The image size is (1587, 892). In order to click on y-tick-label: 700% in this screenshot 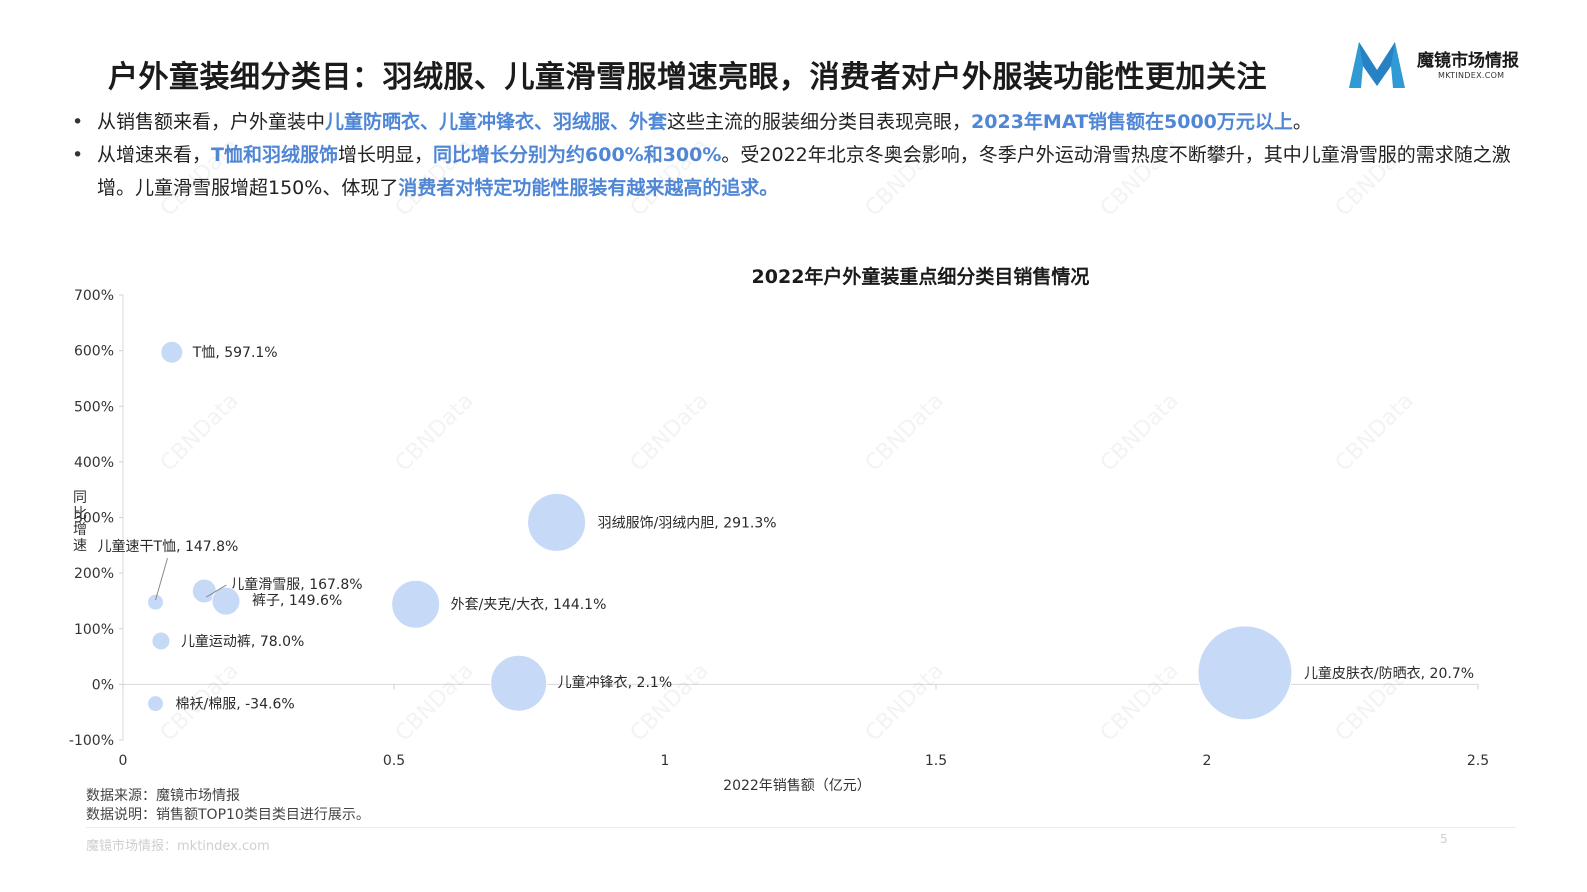, I will do `click(94, 296)`.